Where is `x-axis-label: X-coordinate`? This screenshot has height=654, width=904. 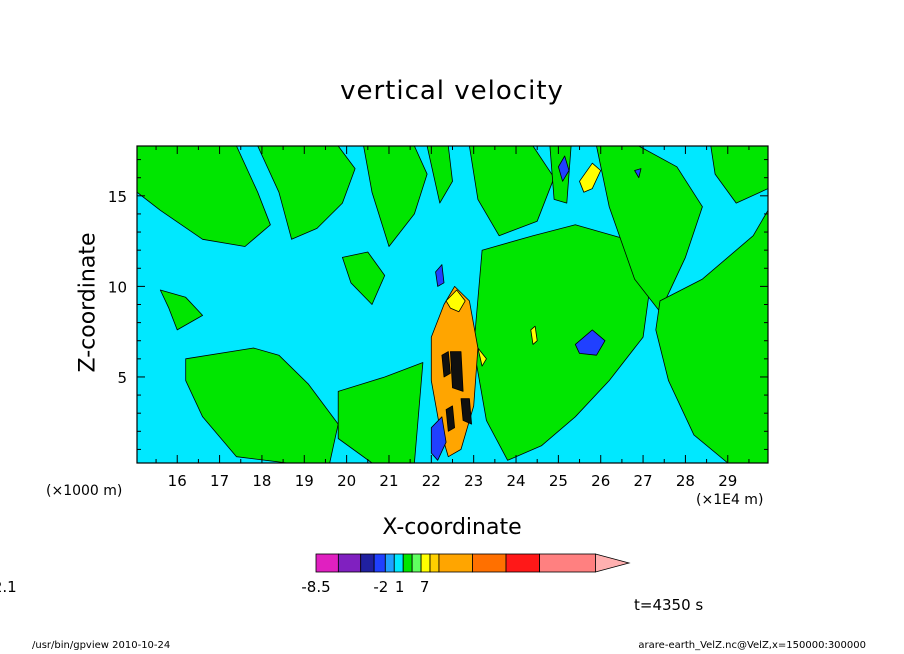
x-axis-label: X-coordinate is located at coordinates (452, 527).